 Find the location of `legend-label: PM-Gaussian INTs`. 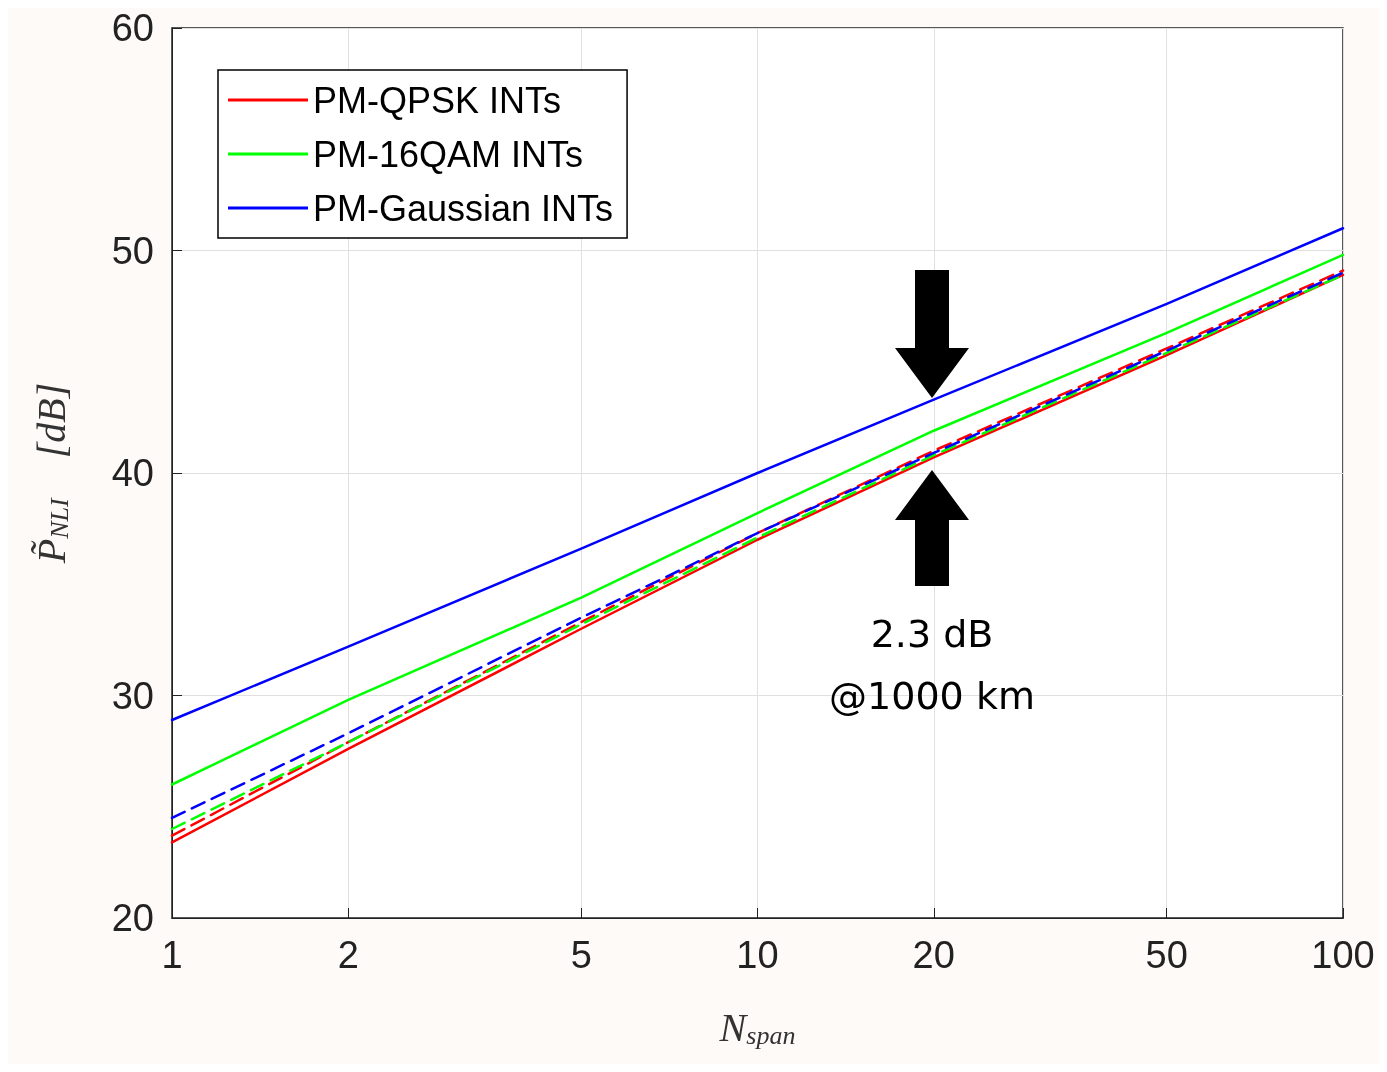

legend-label: PM-Gaussian INTs is located at coordinates (463, 208).